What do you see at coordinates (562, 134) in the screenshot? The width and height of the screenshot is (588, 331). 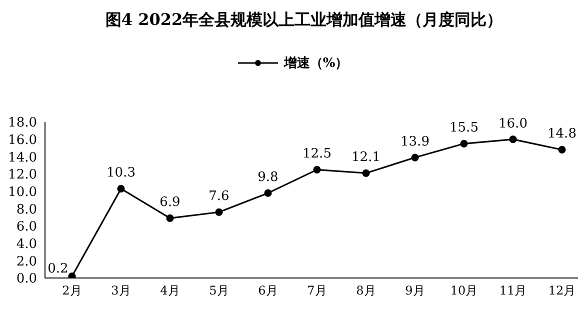 I see `data-label: 14.8` at bounding box center [562, 134].